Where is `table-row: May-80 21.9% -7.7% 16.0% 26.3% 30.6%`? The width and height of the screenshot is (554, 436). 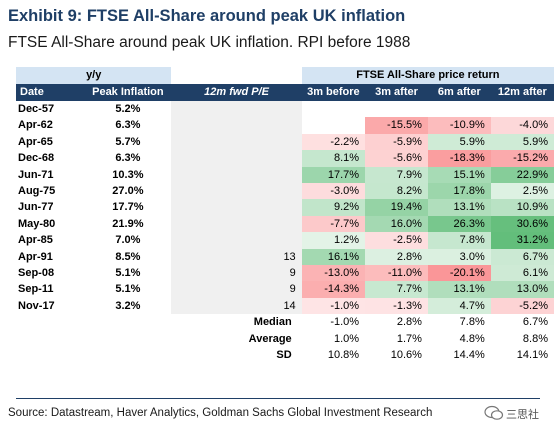 table-row: May-80 21.9% -7.7% 16.0% 26.3% 30.6% is located at coordinates (285, 224).